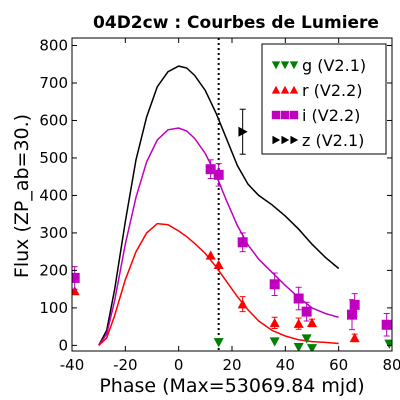  Describe the element at coordinates (334, 65) in the screenshot. I see `legend-label: g (V2.1)` at that location.